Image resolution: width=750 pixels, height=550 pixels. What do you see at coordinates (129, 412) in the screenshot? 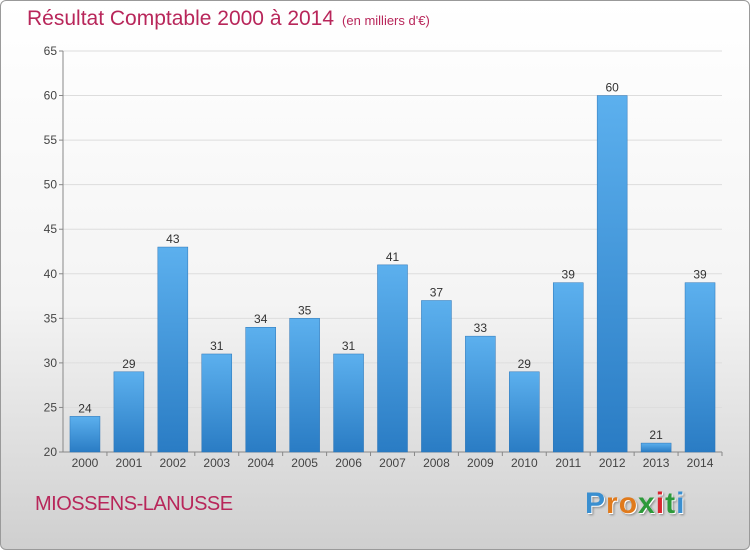
I see `bar-2001` at bounding box center [129, 412].